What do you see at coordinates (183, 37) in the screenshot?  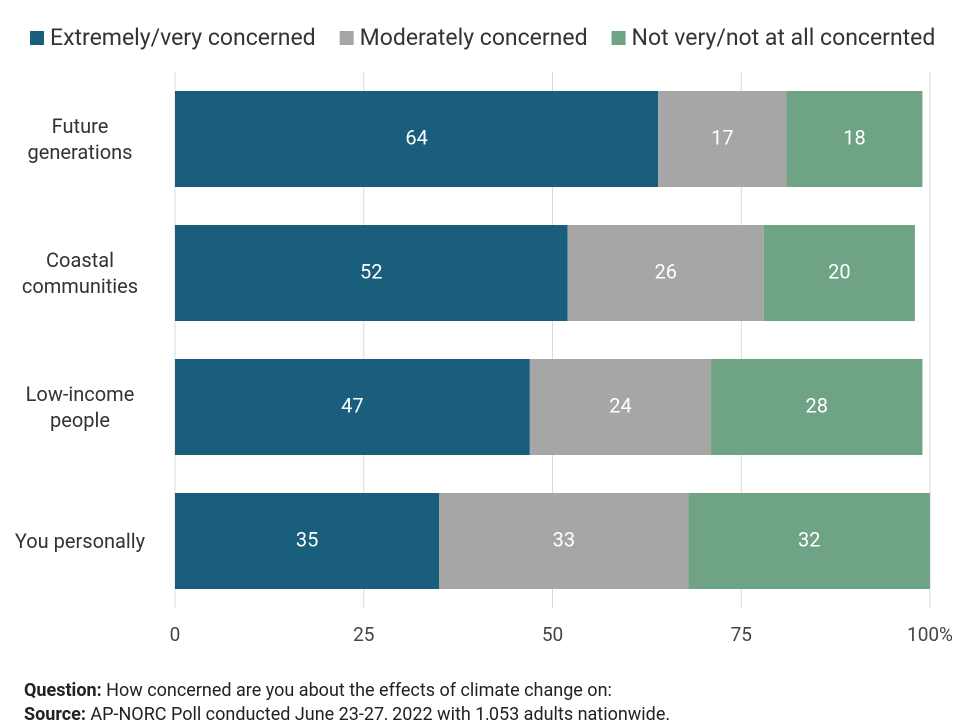 I see `legend-label: Extremely/very concerned` at bounding box center [183, 37].